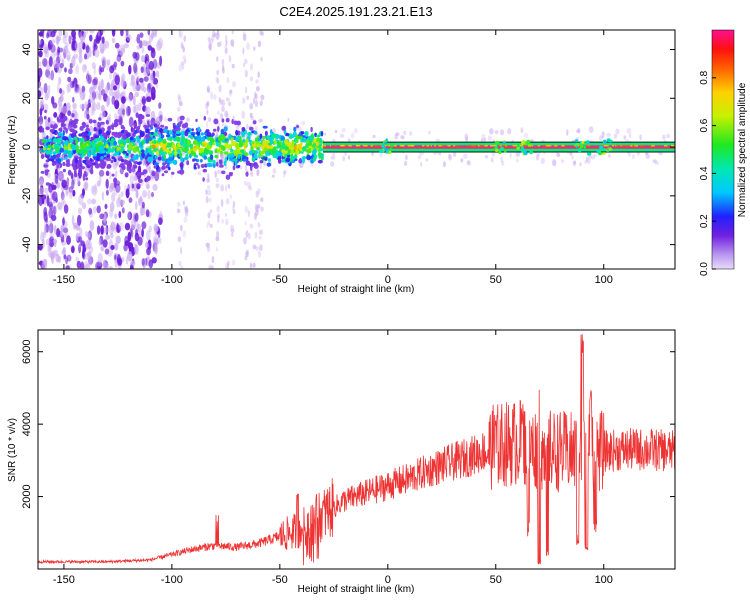 This screenshot has width=750, height=600. Describe the element at coordinates (27, 351) in the screenshot. I see `y-tick-label: 6000` at that location.